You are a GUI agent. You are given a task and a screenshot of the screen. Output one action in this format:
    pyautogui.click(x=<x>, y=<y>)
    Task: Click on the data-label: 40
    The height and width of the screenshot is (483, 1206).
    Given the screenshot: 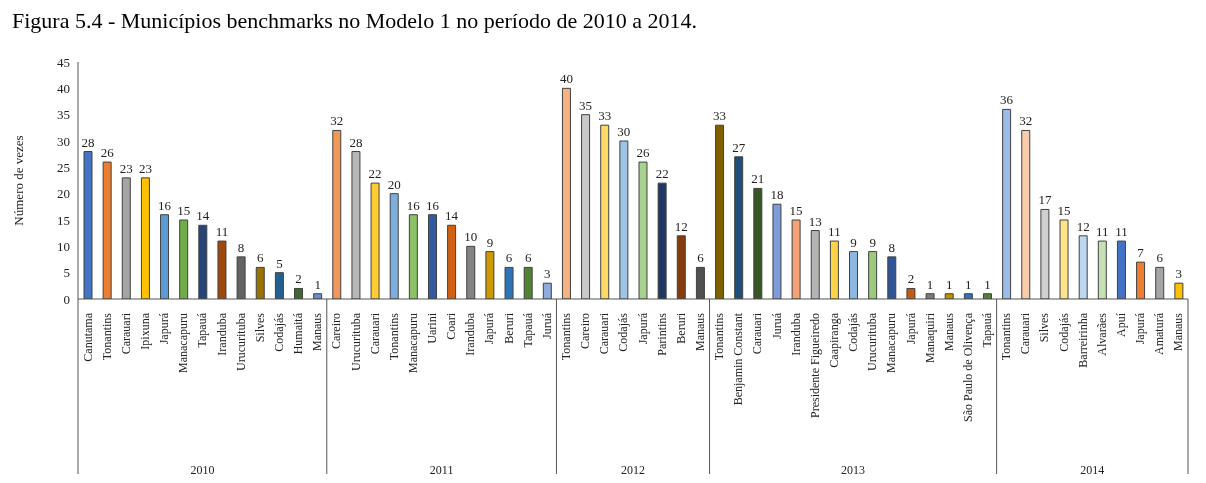 What is the action you would take?
    pyautogui.click(x=566, y=79)
    